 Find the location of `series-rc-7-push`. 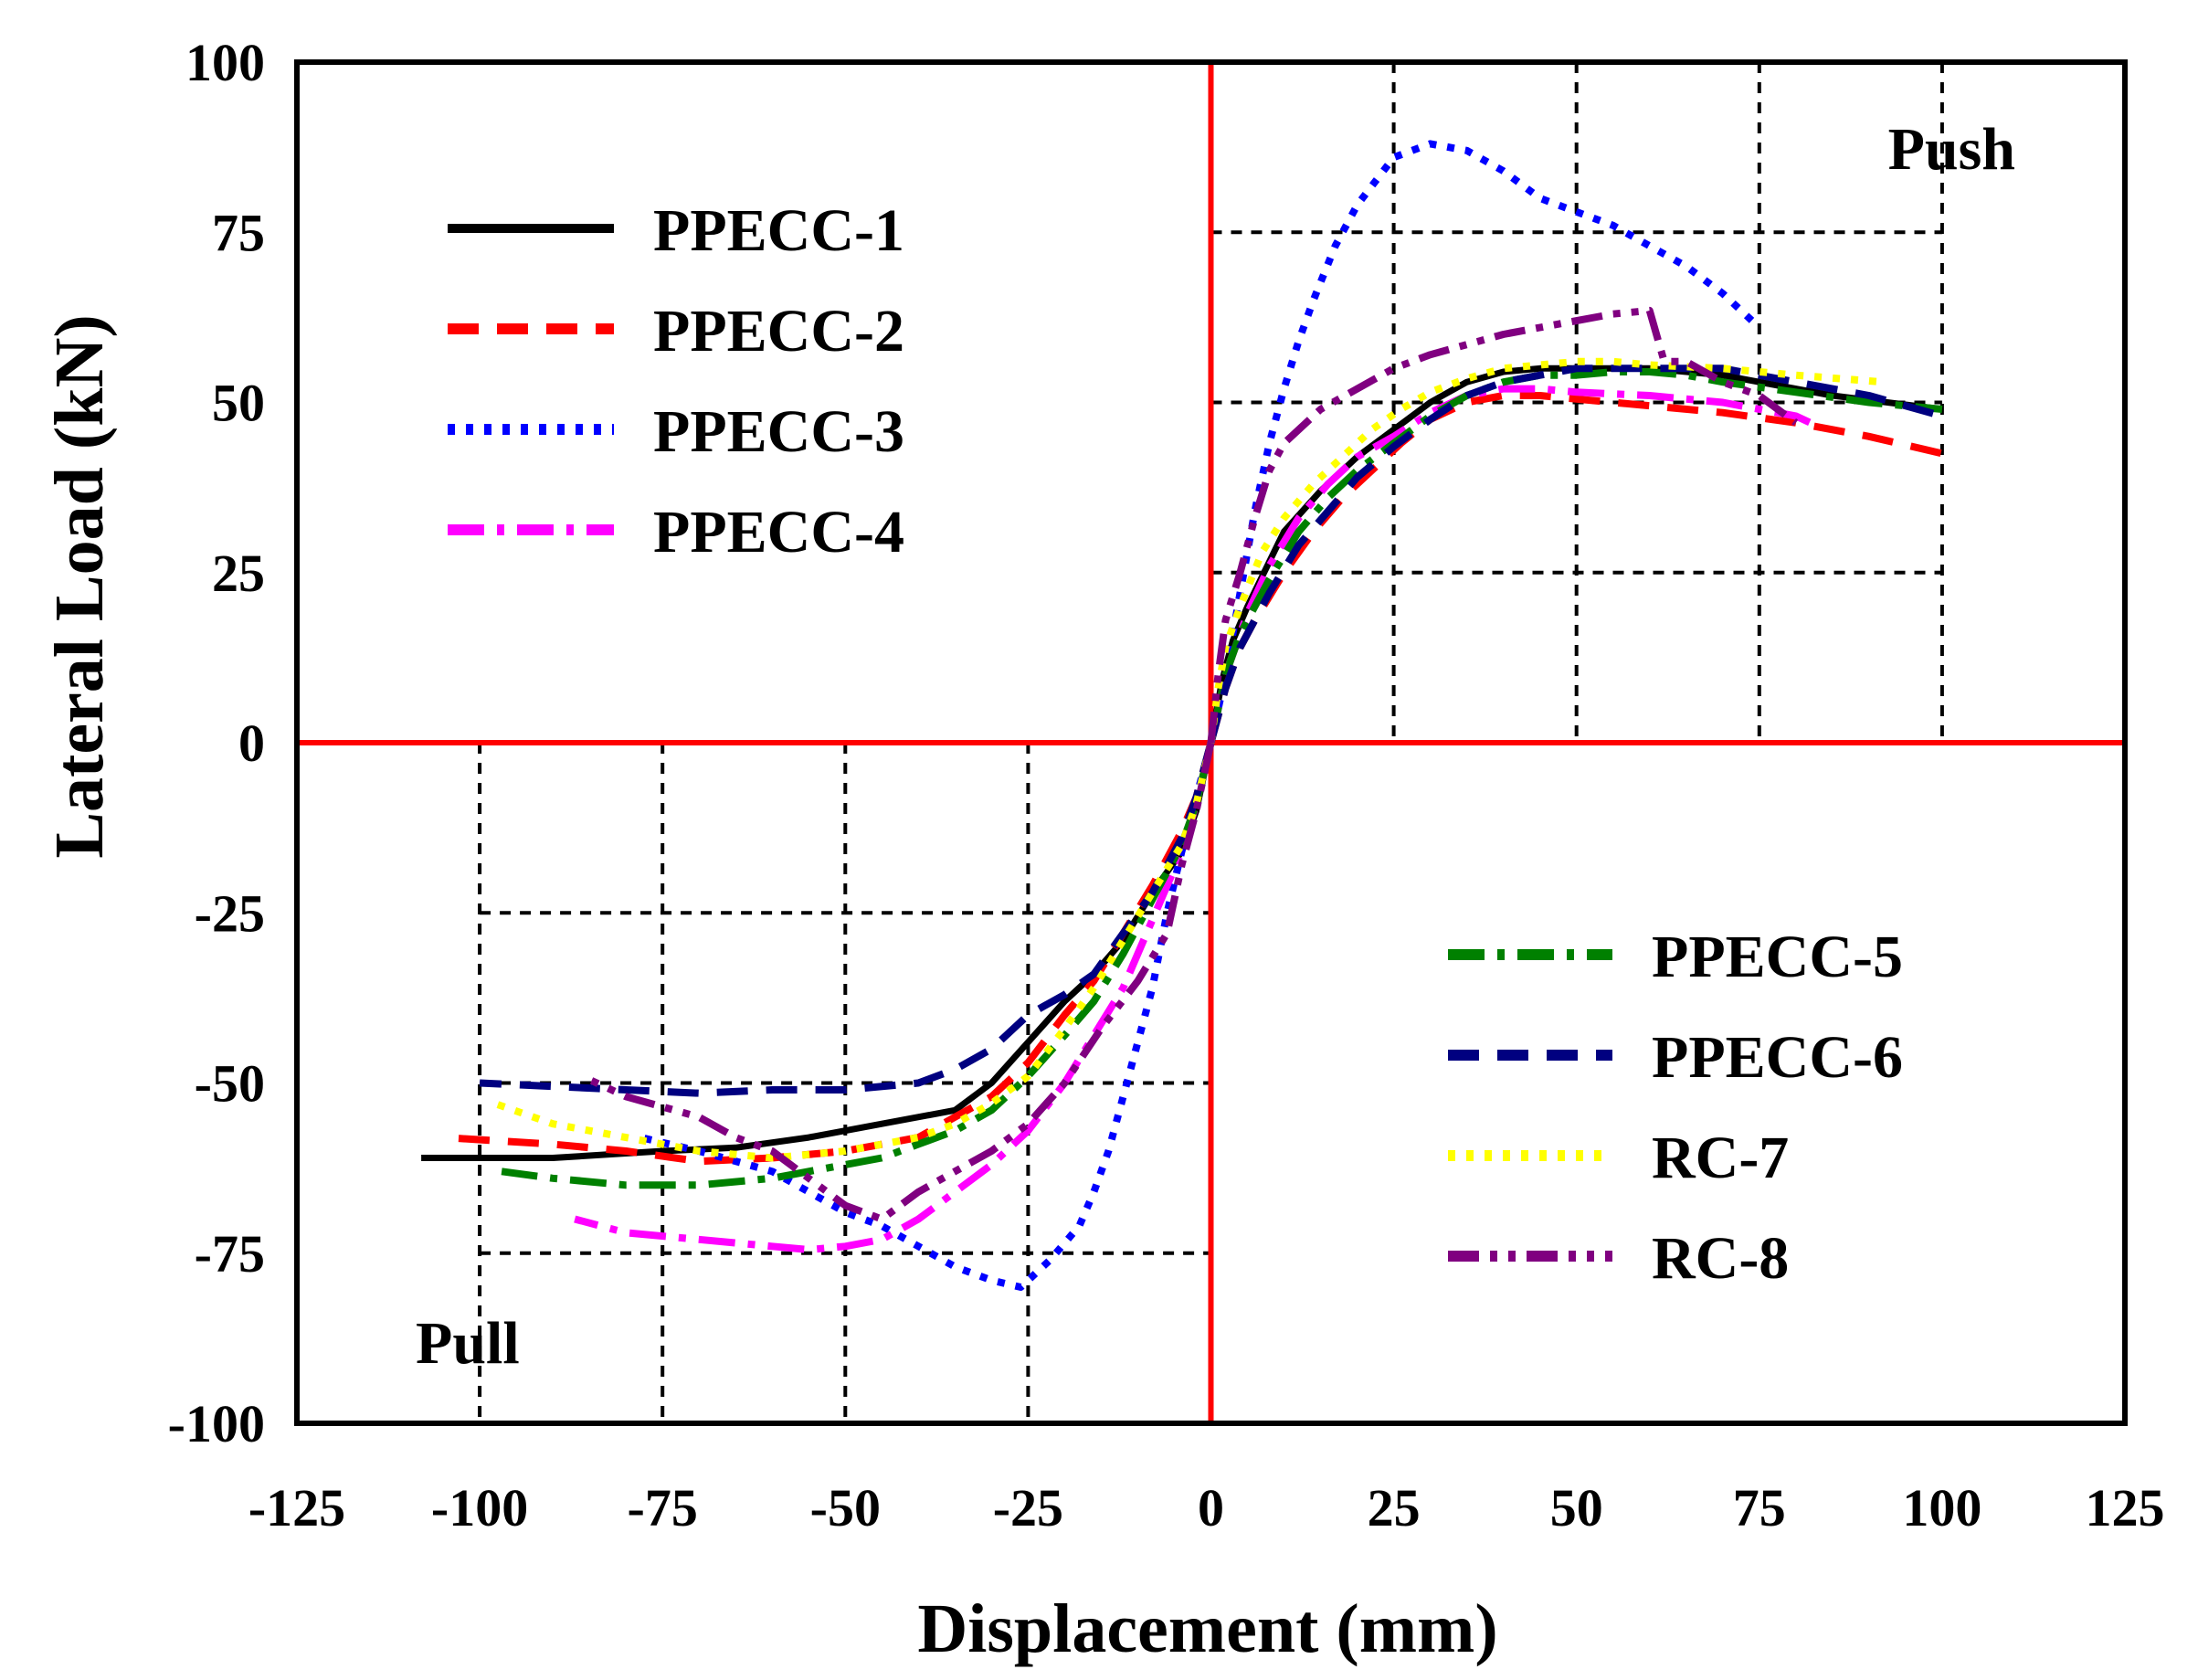

series-rc-7-push is located at coordinates (1546, 550).